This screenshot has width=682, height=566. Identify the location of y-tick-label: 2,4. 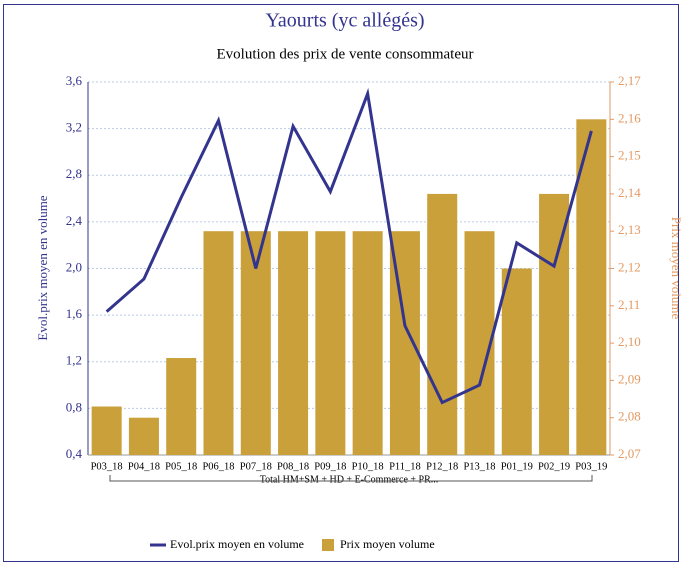
(74, 220).